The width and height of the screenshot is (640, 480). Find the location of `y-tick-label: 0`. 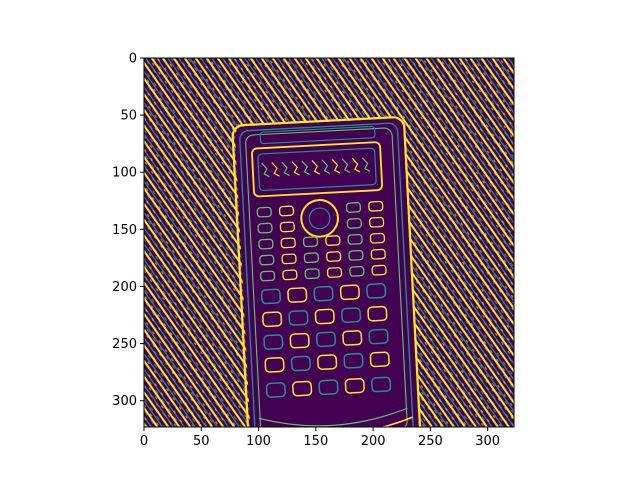

y-tick-label: 0 is located at coordinates (133, 59).